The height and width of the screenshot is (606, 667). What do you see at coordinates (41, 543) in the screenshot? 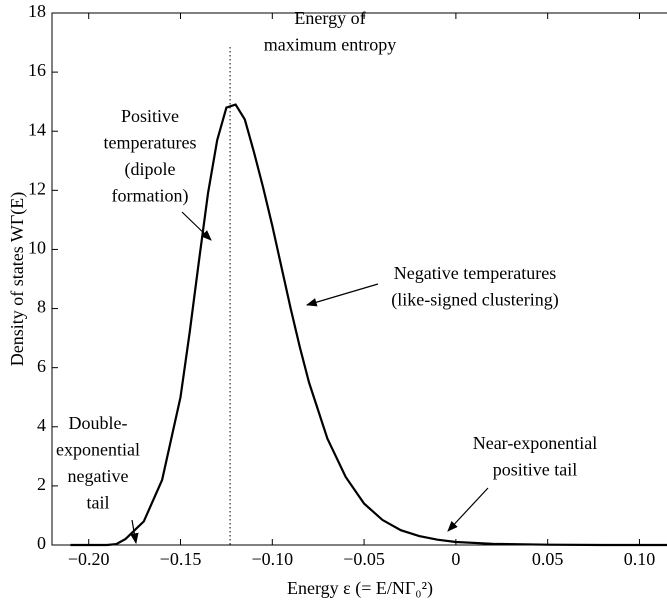
I see `y-tick-label: 0` at bounding box center [41, 543].